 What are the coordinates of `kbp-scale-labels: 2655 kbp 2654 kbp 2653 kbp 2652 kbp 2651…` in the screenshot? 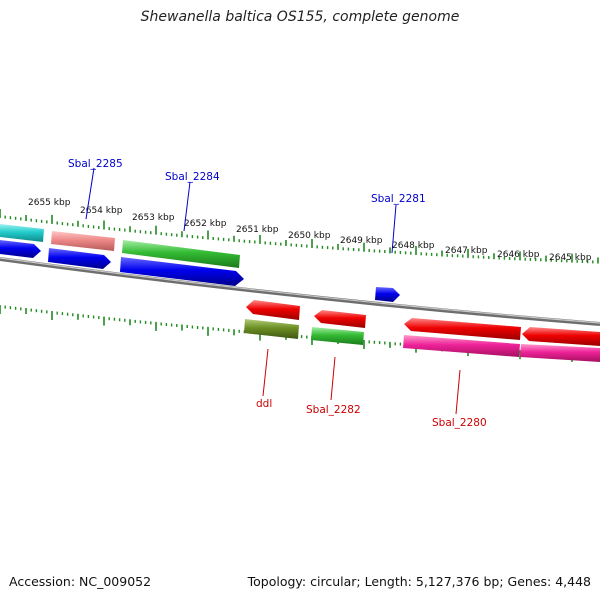 It's located at (310, 230).